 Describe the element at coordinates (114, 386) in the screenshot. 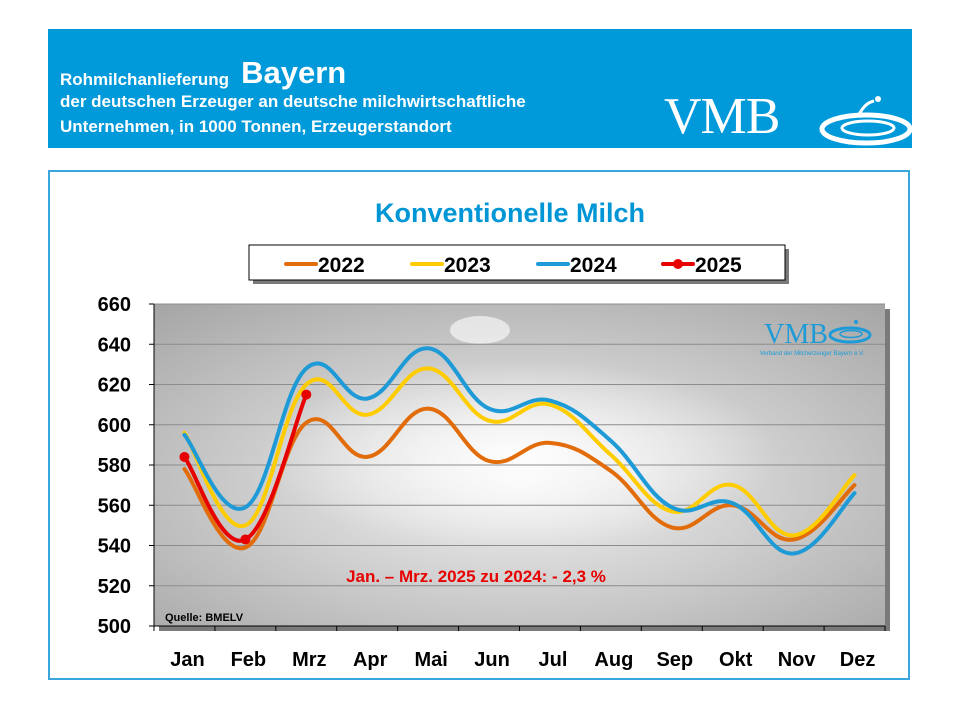

I see `y-tick-label: 620` at that location.